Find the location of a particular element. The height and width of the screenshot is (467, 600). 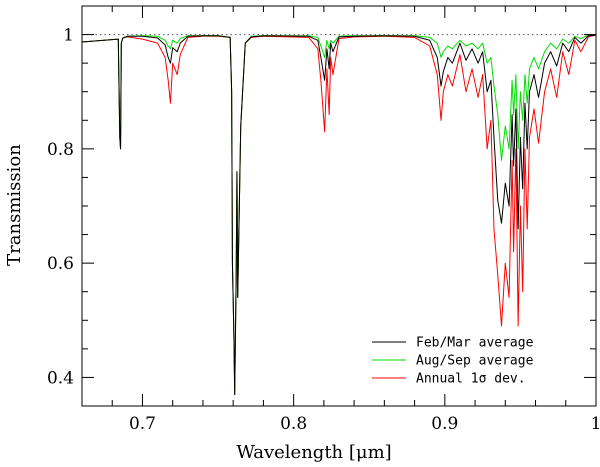

x-tick-label: 0.9 is located at coordinates (444, 424).